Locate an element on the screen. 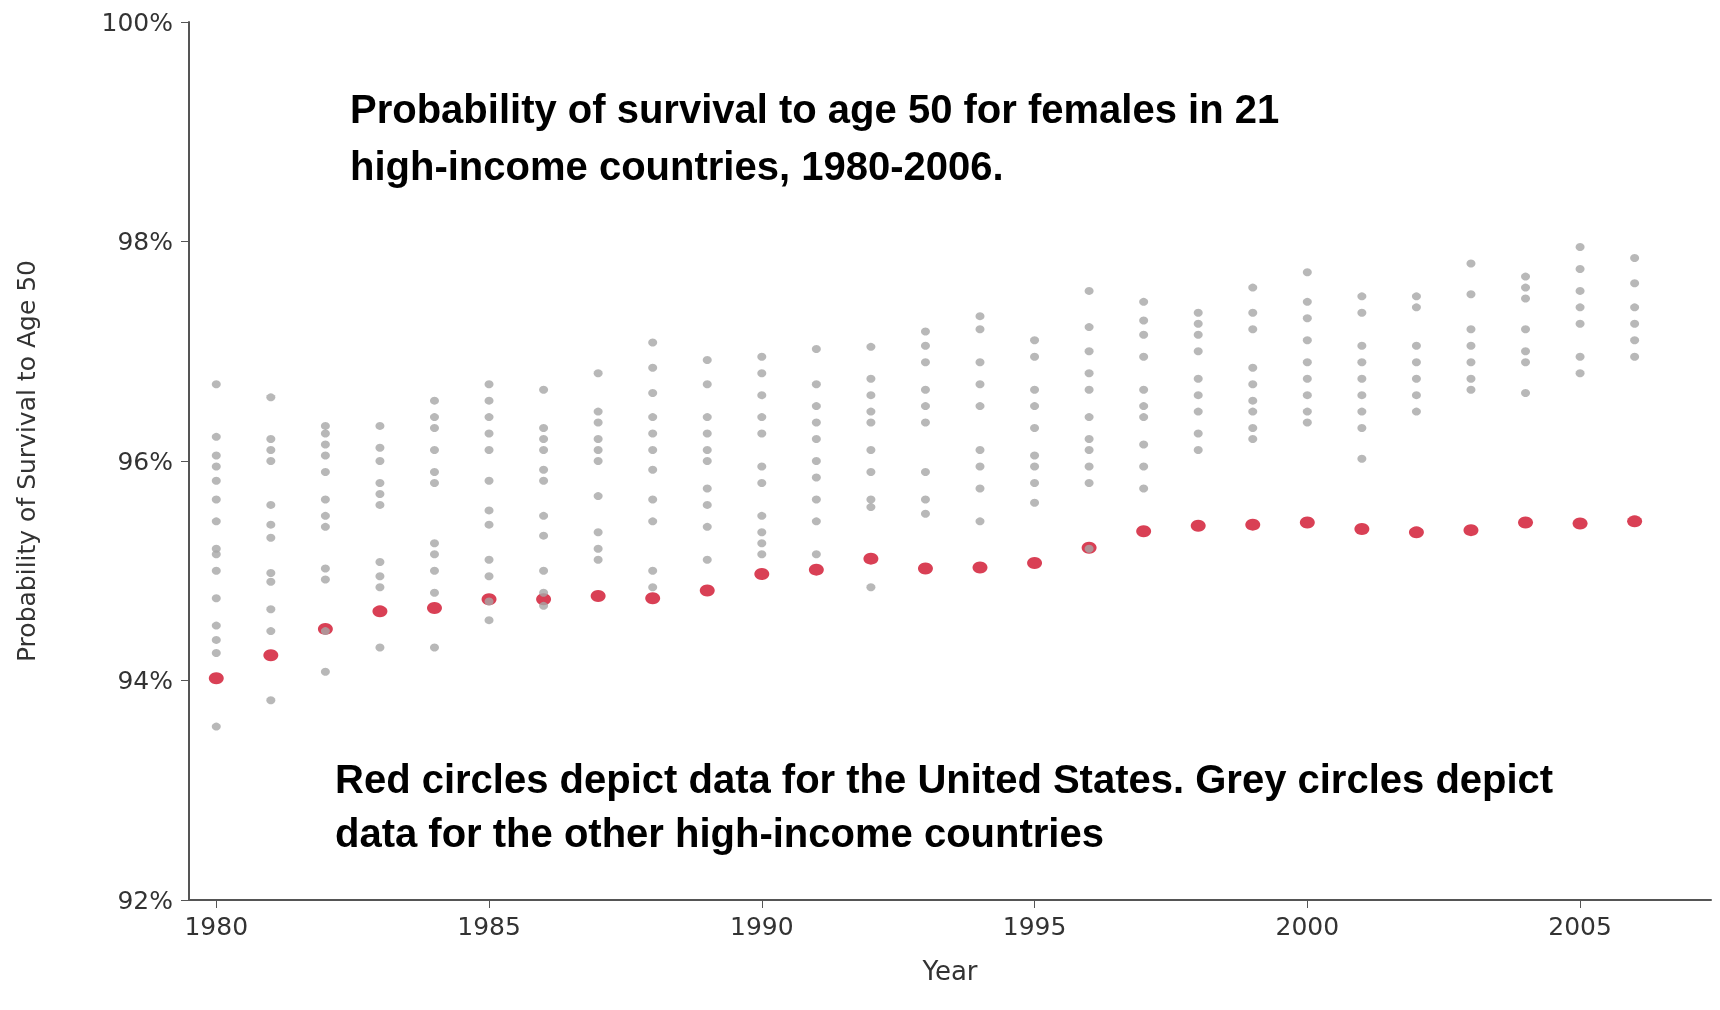 The image size is (1720, 1010). y-tick-label: 98% is located at coordinates (145, 241).